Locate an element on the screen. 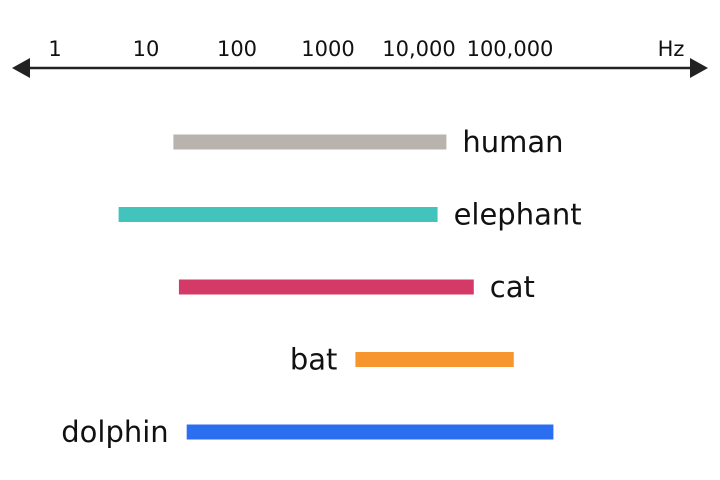 This screenshot has height=480, width=720. series-label-dolphin: dolphin is located at coordinates (114, 432).